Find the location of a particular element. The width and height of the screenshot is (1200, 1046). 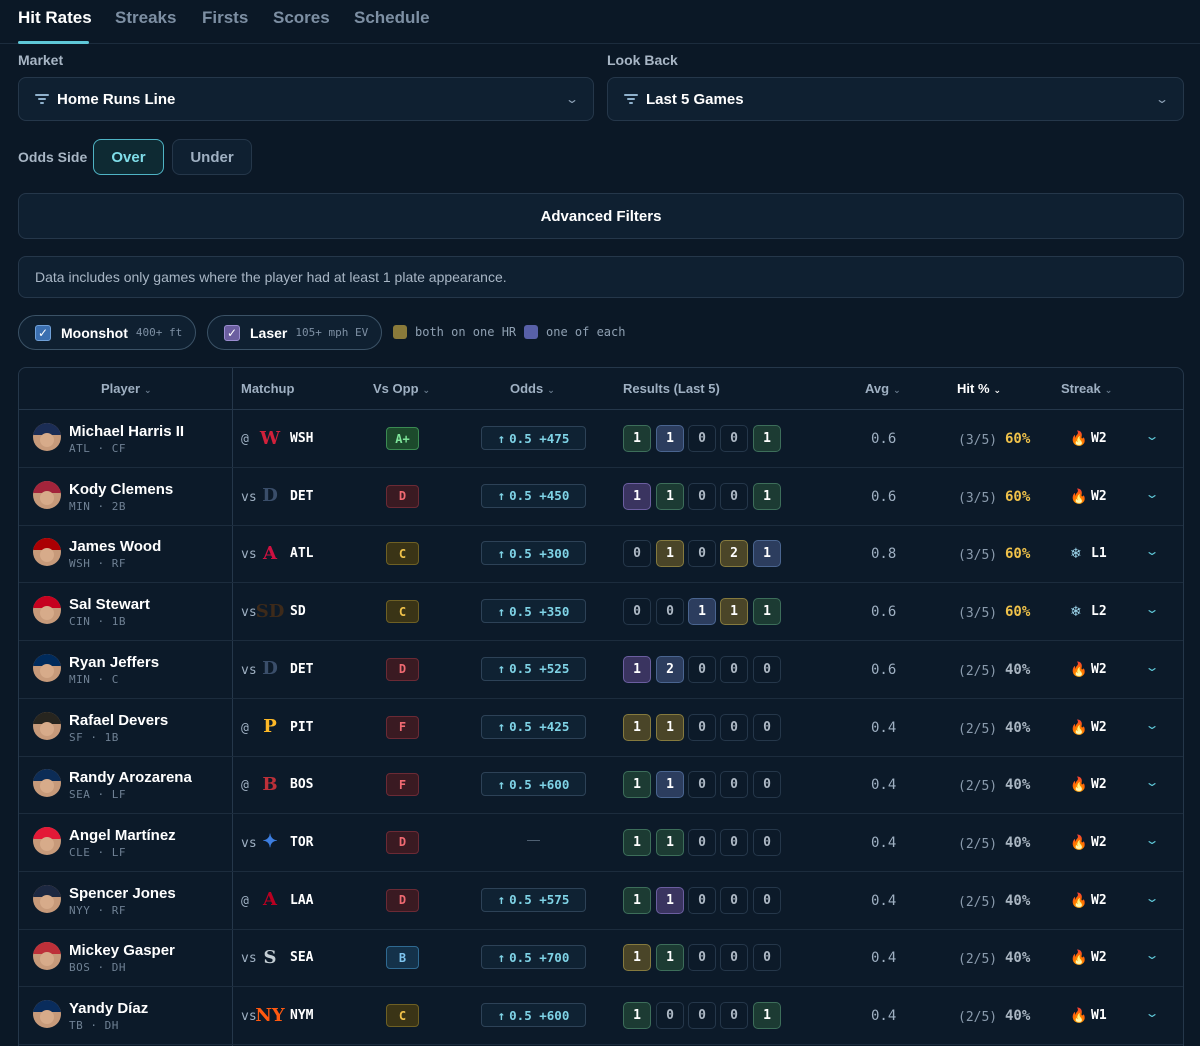

laser-chip: ✓ Laser 105+ mph EV is located at coordinates (294, 332).